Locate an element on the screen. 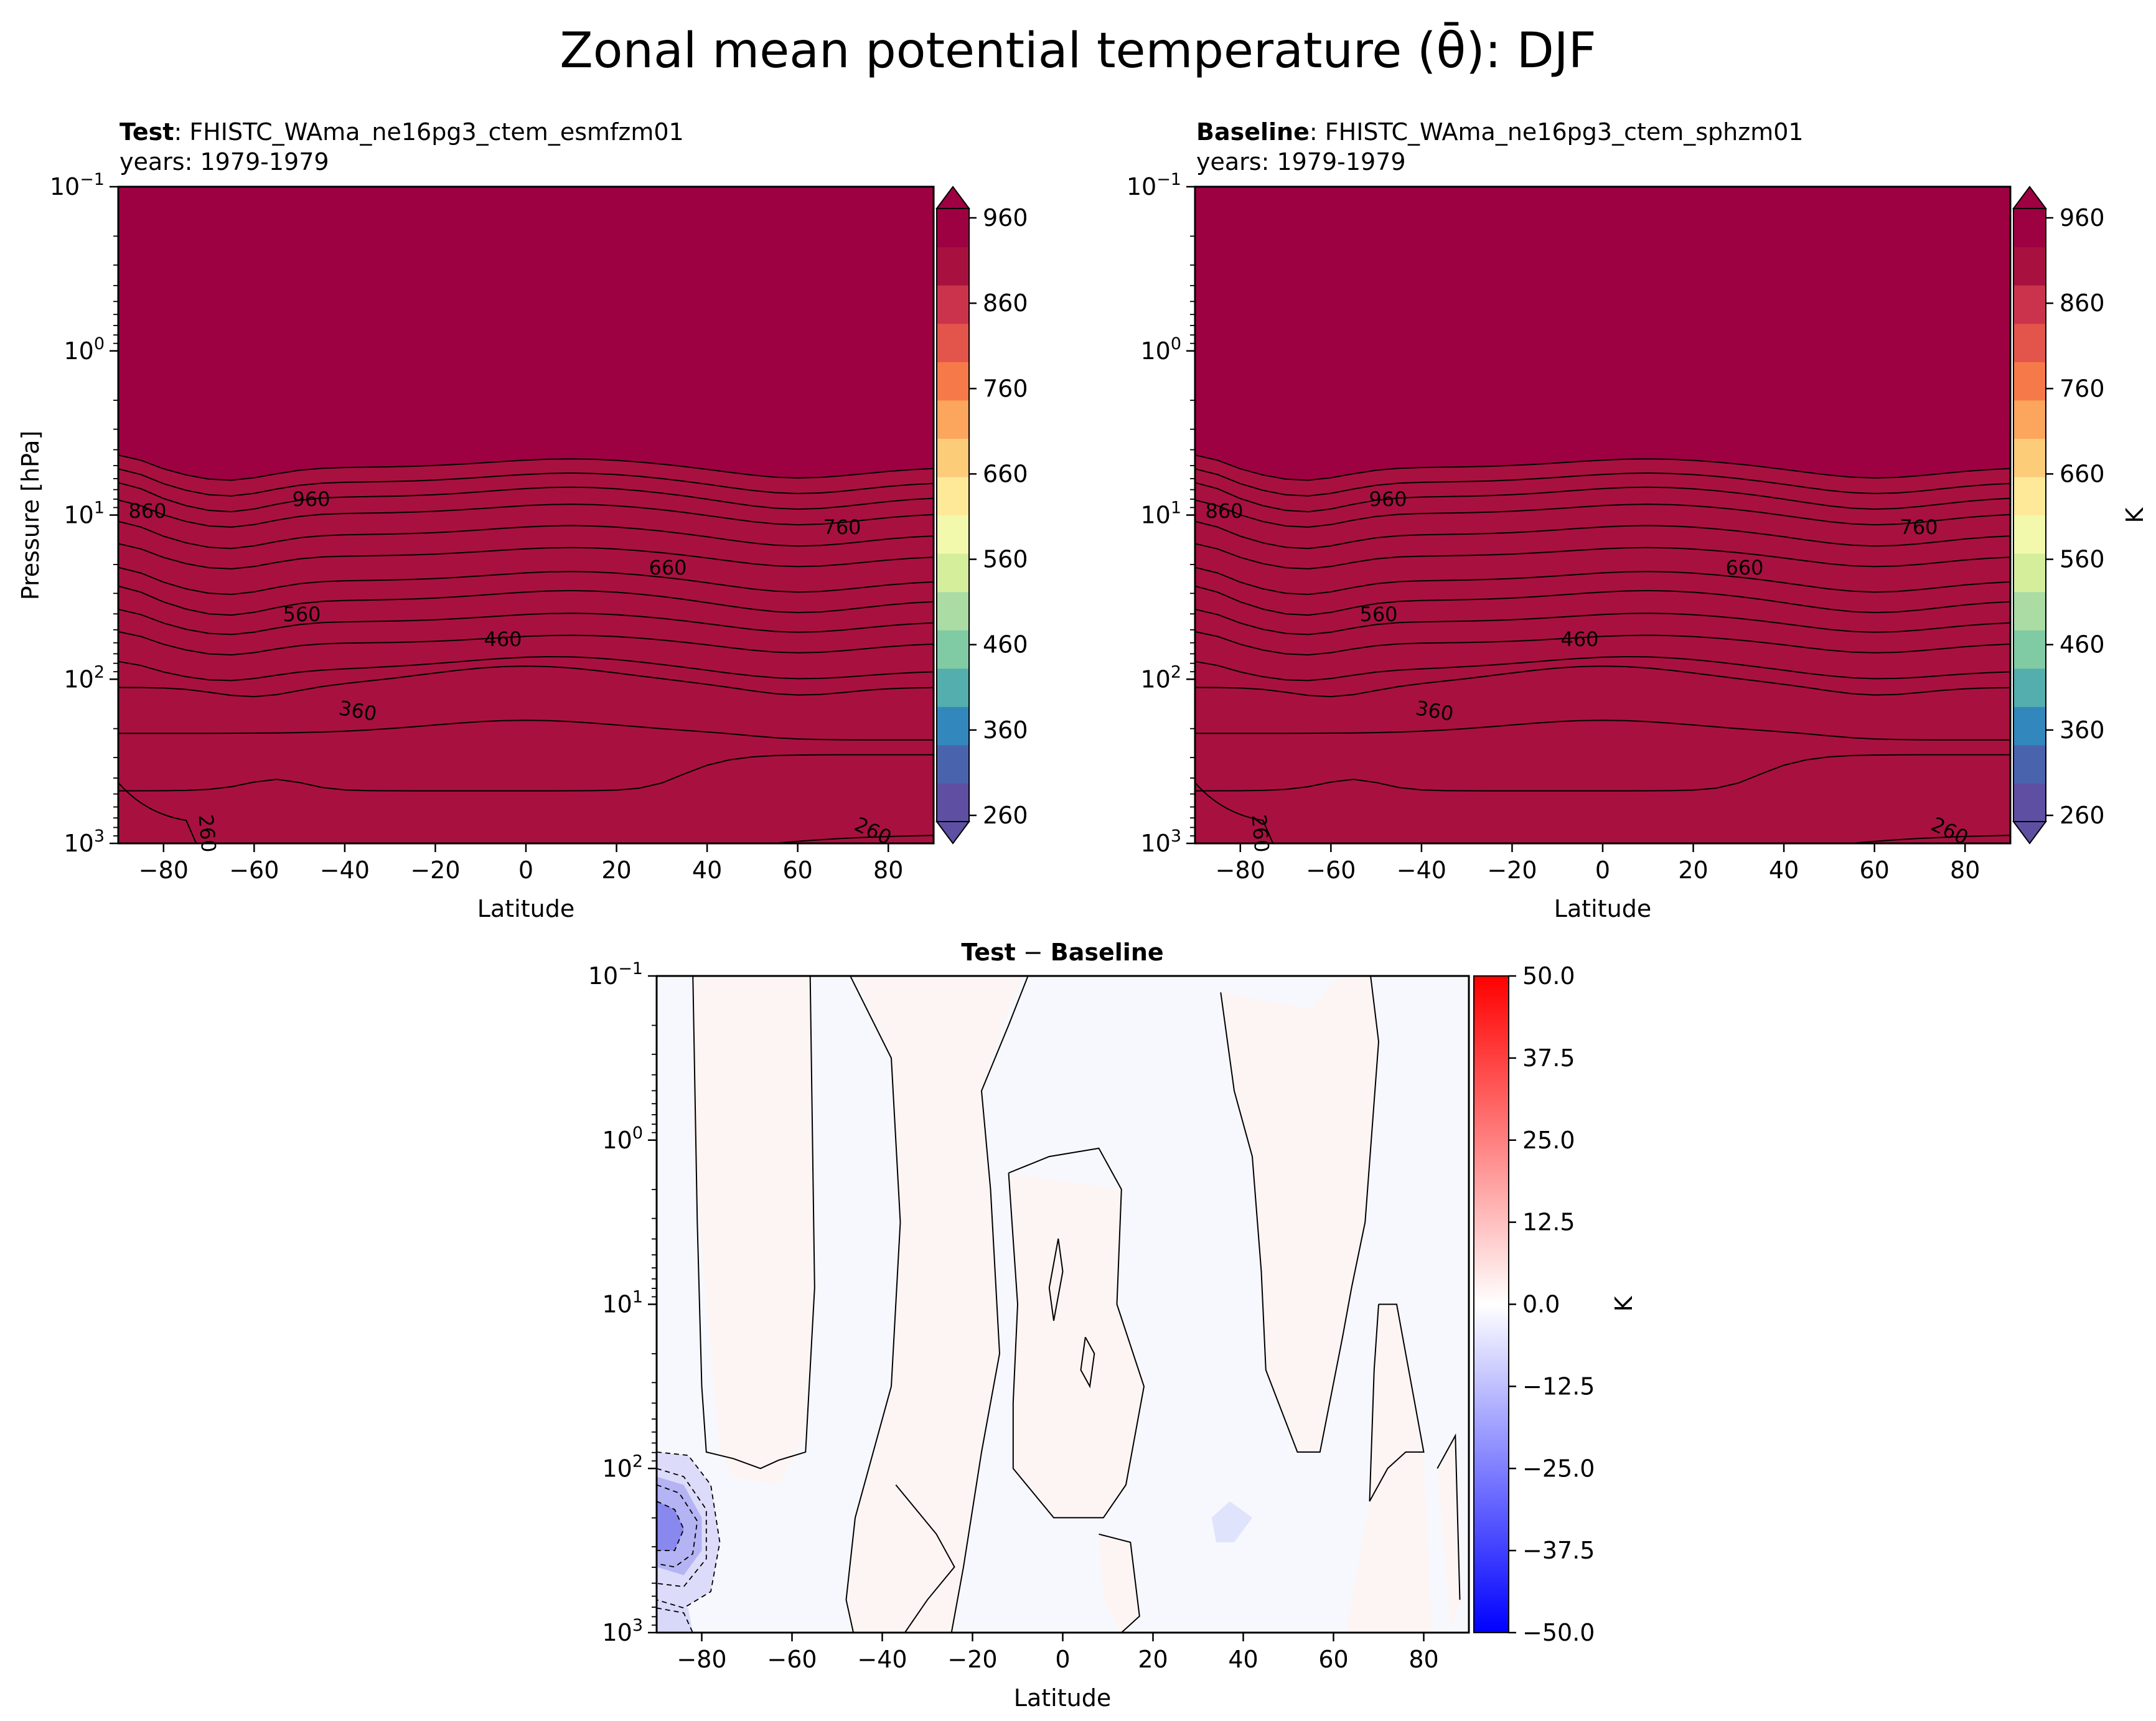 The height and width of the screenshot is (1721, 2156). diff-ytick-label: 10¹ is located at coordinates (623, 1303).